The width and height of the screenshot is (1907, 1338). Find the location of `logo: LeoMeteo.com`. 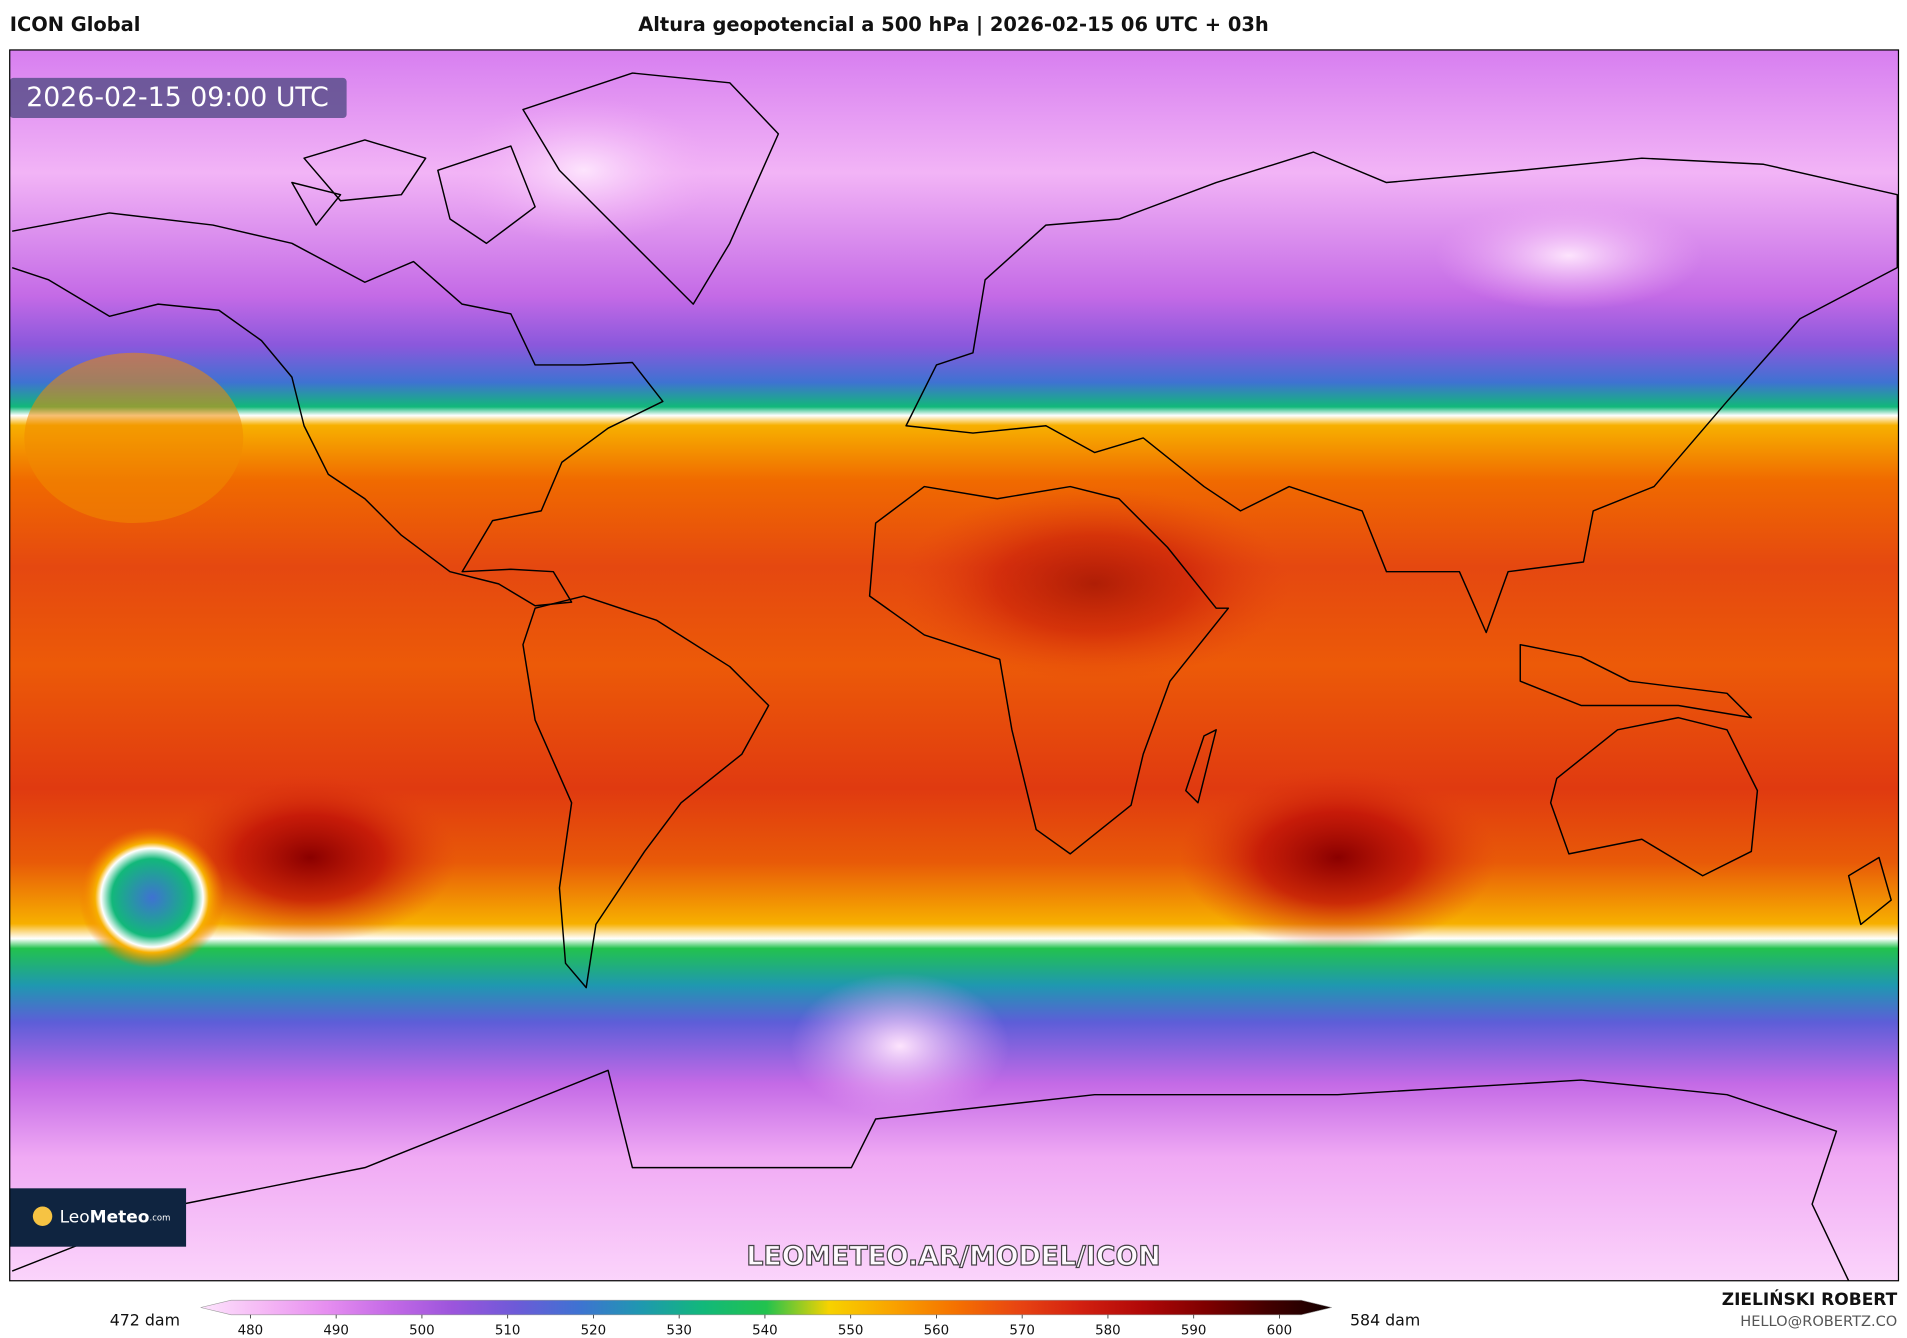

logo: LeoMeteo.com is located at coordinates (115, 1218).